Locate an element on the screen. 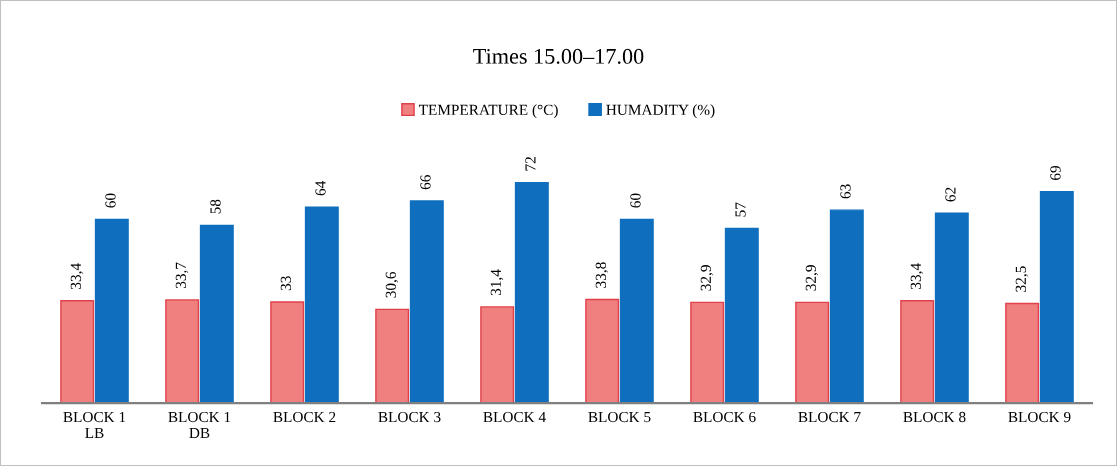 This screenshot has width=1117, height=466. x-tick-label: BLOCK 5 is located at coordinates (619, 417).